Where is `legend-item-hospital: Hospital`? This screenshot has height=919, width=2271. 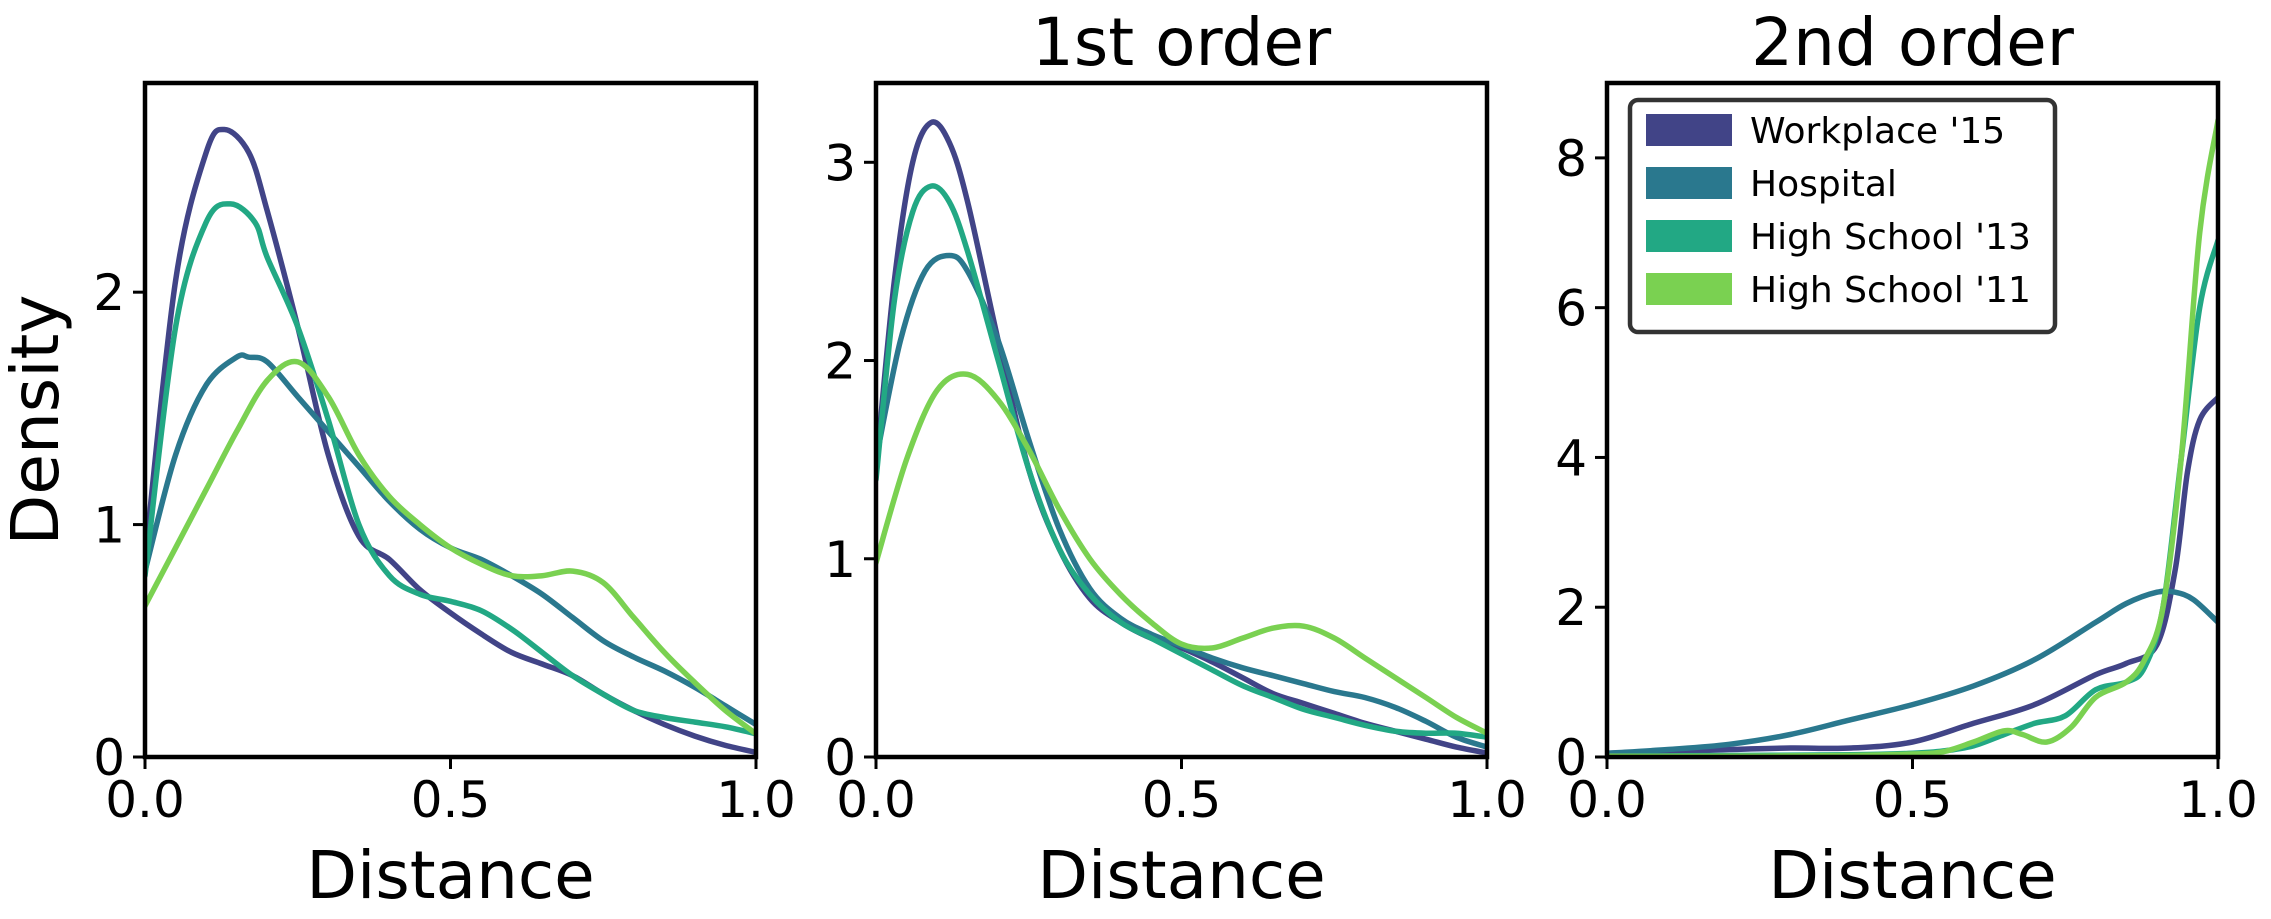 legend-item-hospital: Hospital is located at coordinates (1771, 184).